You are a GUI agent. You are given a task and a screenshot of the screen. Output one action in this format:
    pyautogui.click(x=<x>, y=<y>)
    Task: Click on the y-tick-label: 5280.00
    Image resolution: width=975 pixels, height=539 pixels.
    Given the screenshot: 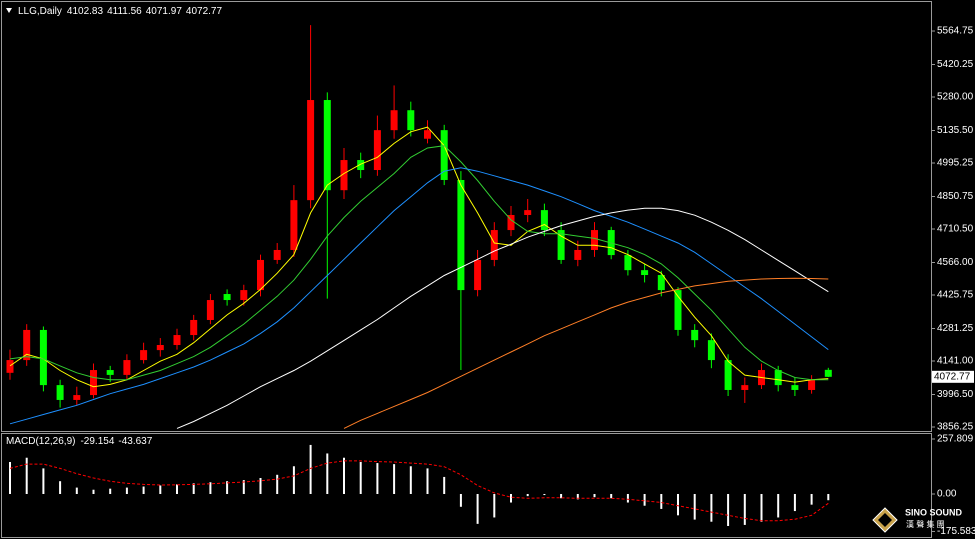 What is the action you would take?
    pyautogui.click(x=955, y=97)
    